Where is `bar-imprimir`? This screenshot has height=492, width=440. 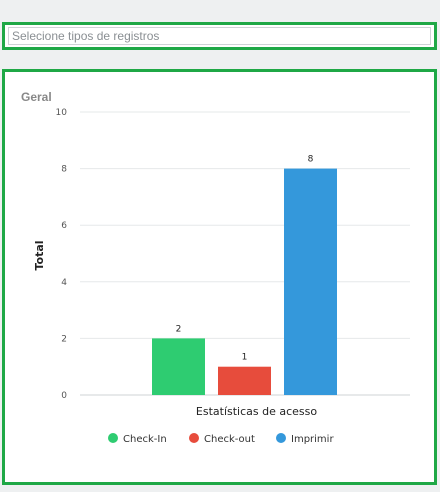
bar-imprimir is located at coordinates (310, 281).